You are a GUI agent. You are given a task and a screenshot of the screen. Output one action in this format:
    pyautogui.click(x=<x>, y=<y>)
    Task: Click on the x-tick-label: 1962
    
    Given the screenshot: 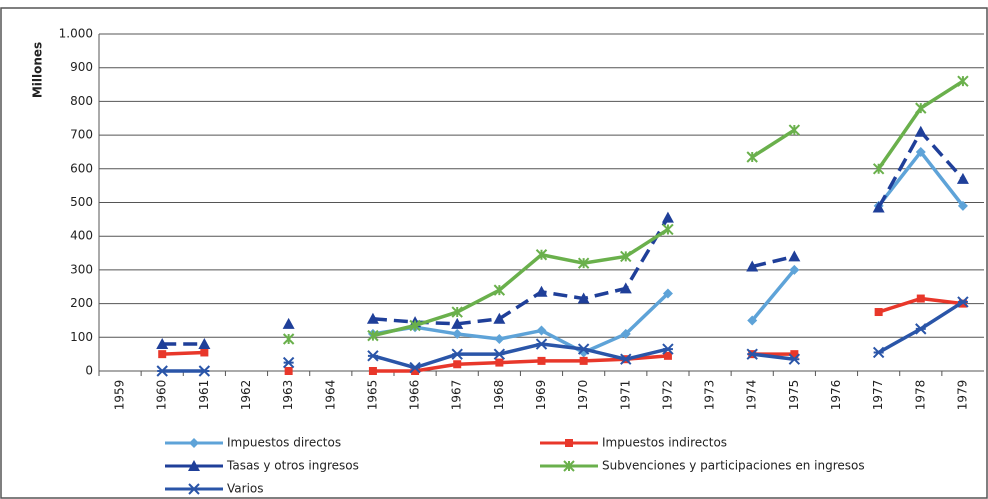 What is the action you would take?
    pyautogui.click(x=246, y=395)
    